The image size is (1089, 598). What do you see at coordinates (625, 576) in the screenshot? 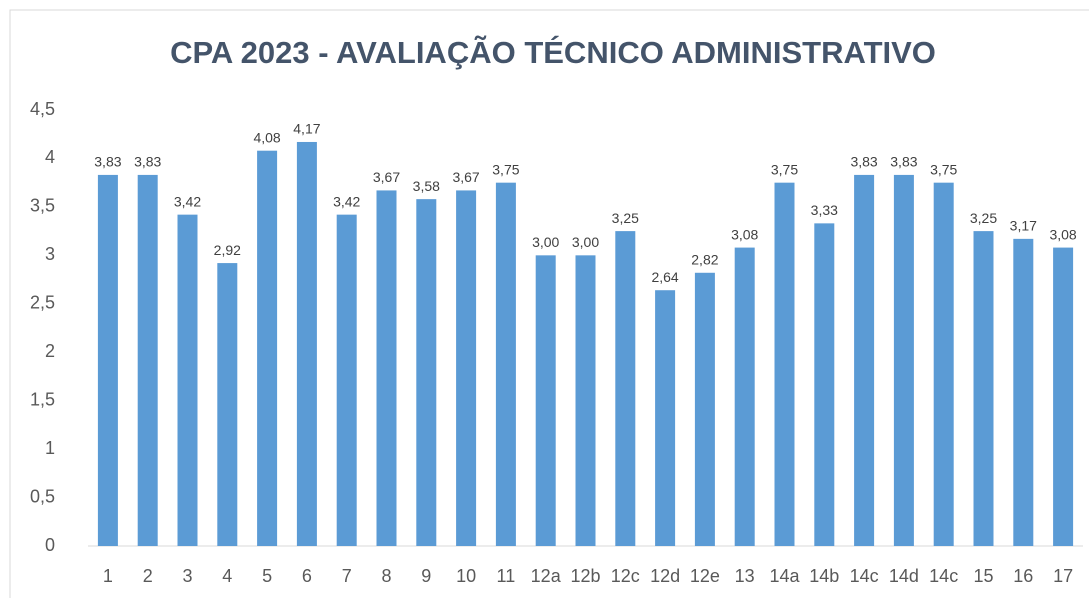
I see `x-tick-label: 12c` at bounding box center [625, 576].